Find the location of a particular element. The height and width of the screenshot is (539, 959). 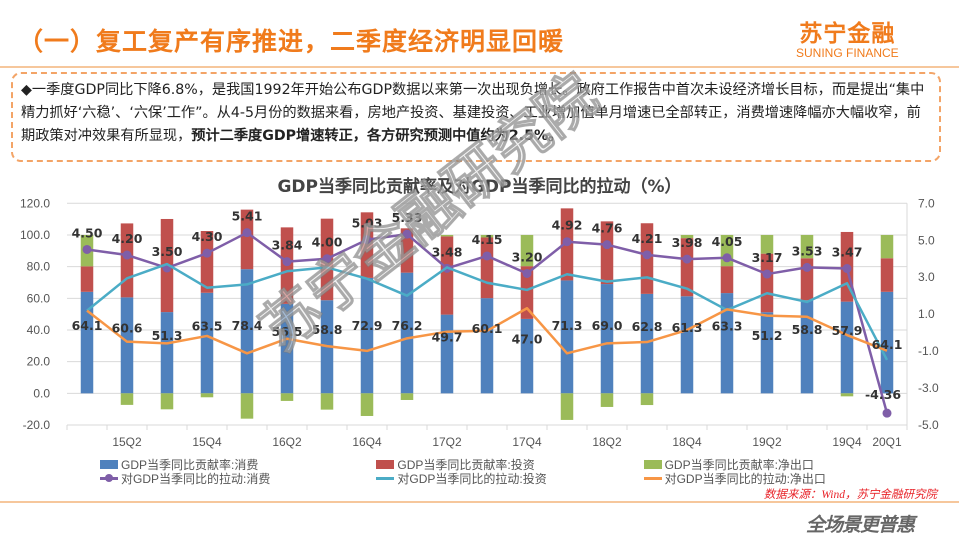

line-data-label: 3.47 is located at coordinates (847, 252).